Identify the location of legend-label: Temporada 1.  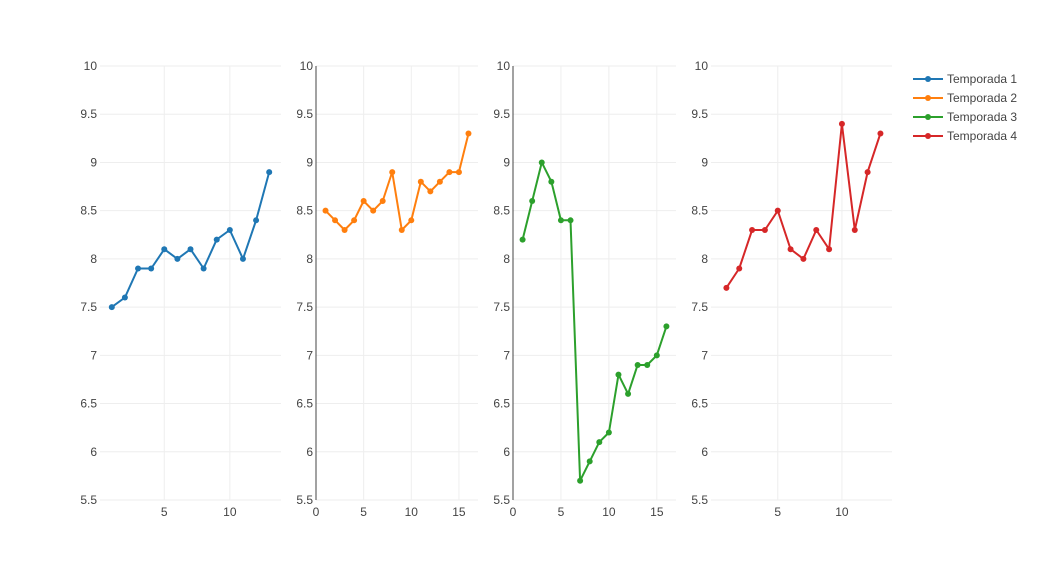
(982, 79).